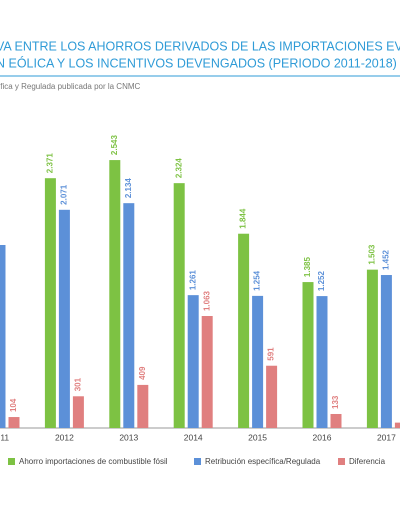  What do you see at coordinates (321, 281) in the screenshot?
I see `data-label: 1.252` at bounding box center [321, 281].